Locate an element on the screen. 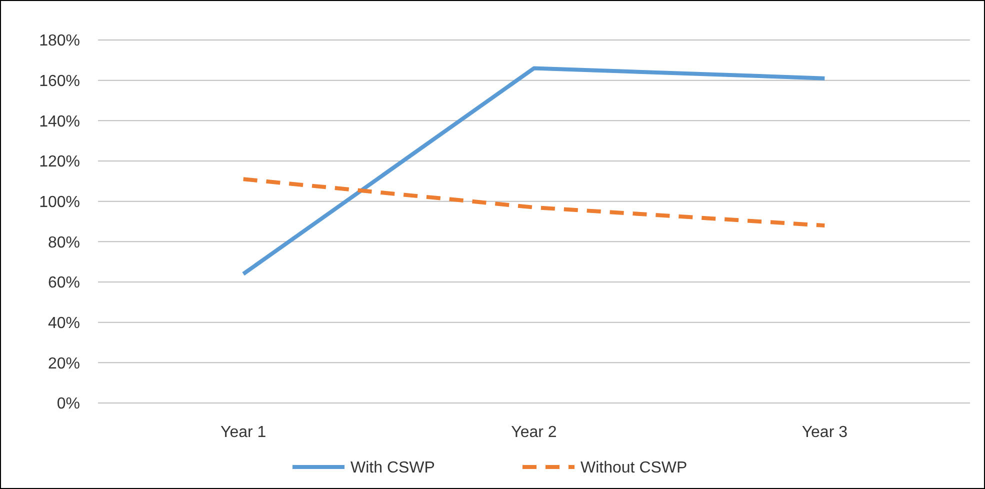 The width and height of the screenshot is (985, 489). y-tick-label: 60% is located at coordinates (64, 283).